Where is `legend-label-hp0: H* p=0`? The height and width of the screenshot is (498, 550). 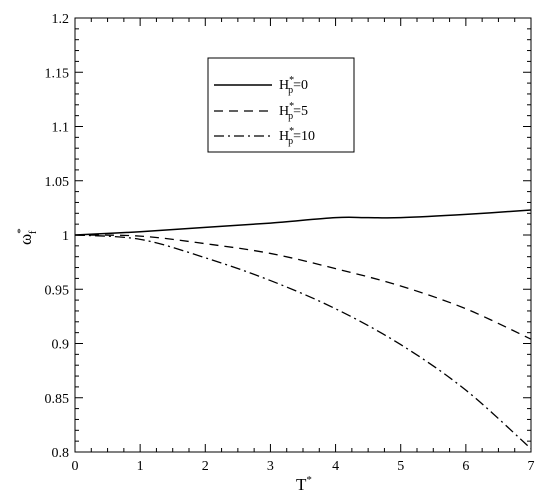
legend-label-hp0: H* p=0 is located at coordinates (293, 85).